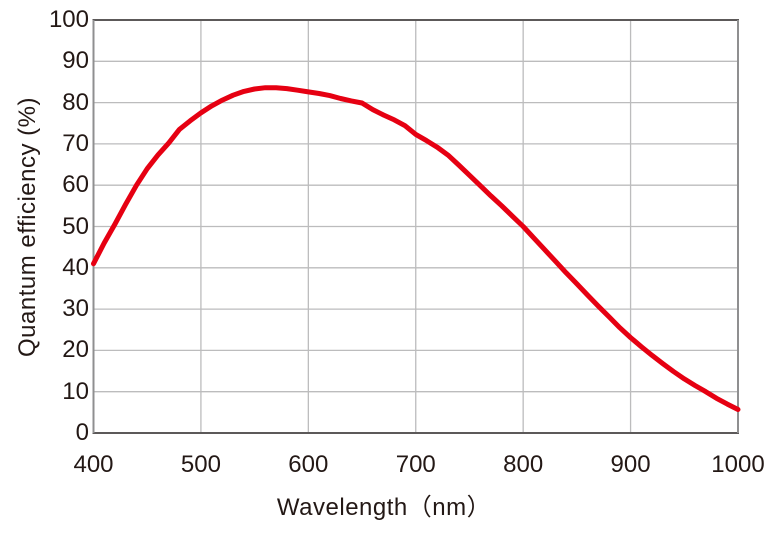 The image size is (769, 533). I want to click on y-tick-label: 90, so click(75, 61).